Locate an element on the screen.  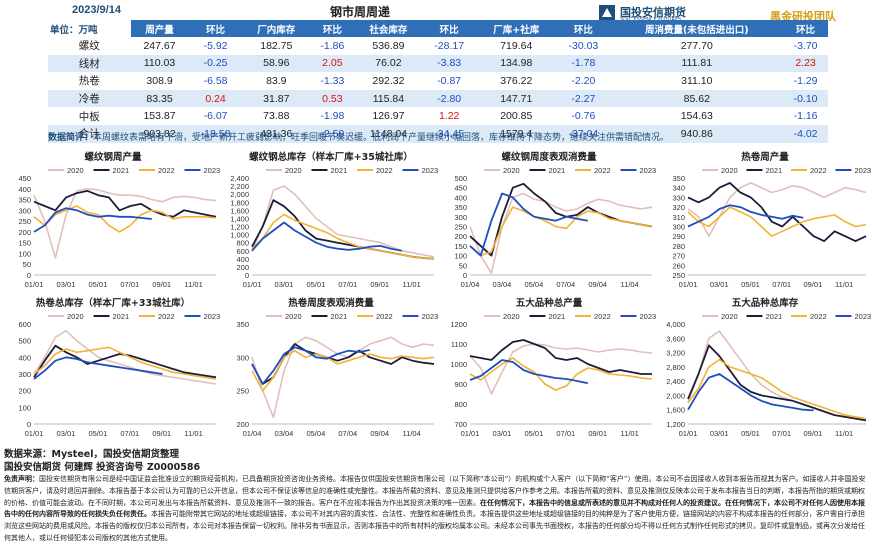
table-cell: -2.59 is located at coordinates (332, 133).